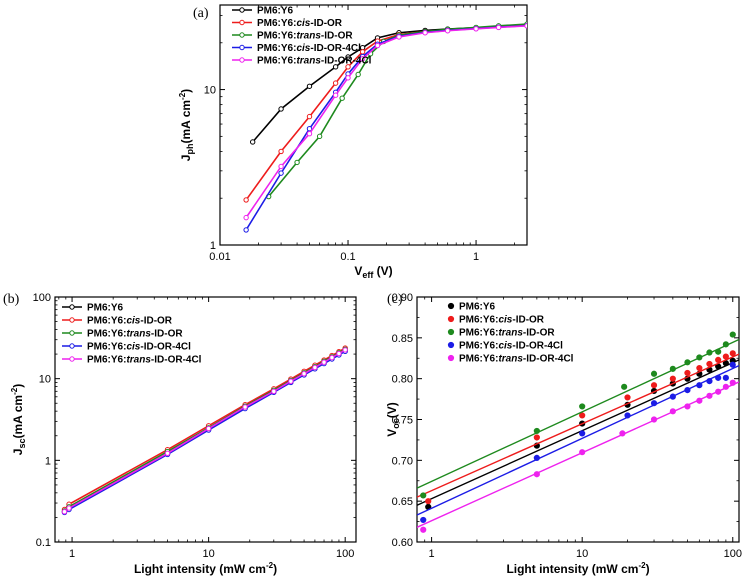 Image resolution: width=745 pixels, height=579 pixels. Describe the element at coordinates (382, 271) in the screenshot. I see `x-axis-label-unit: (V)` at that location.